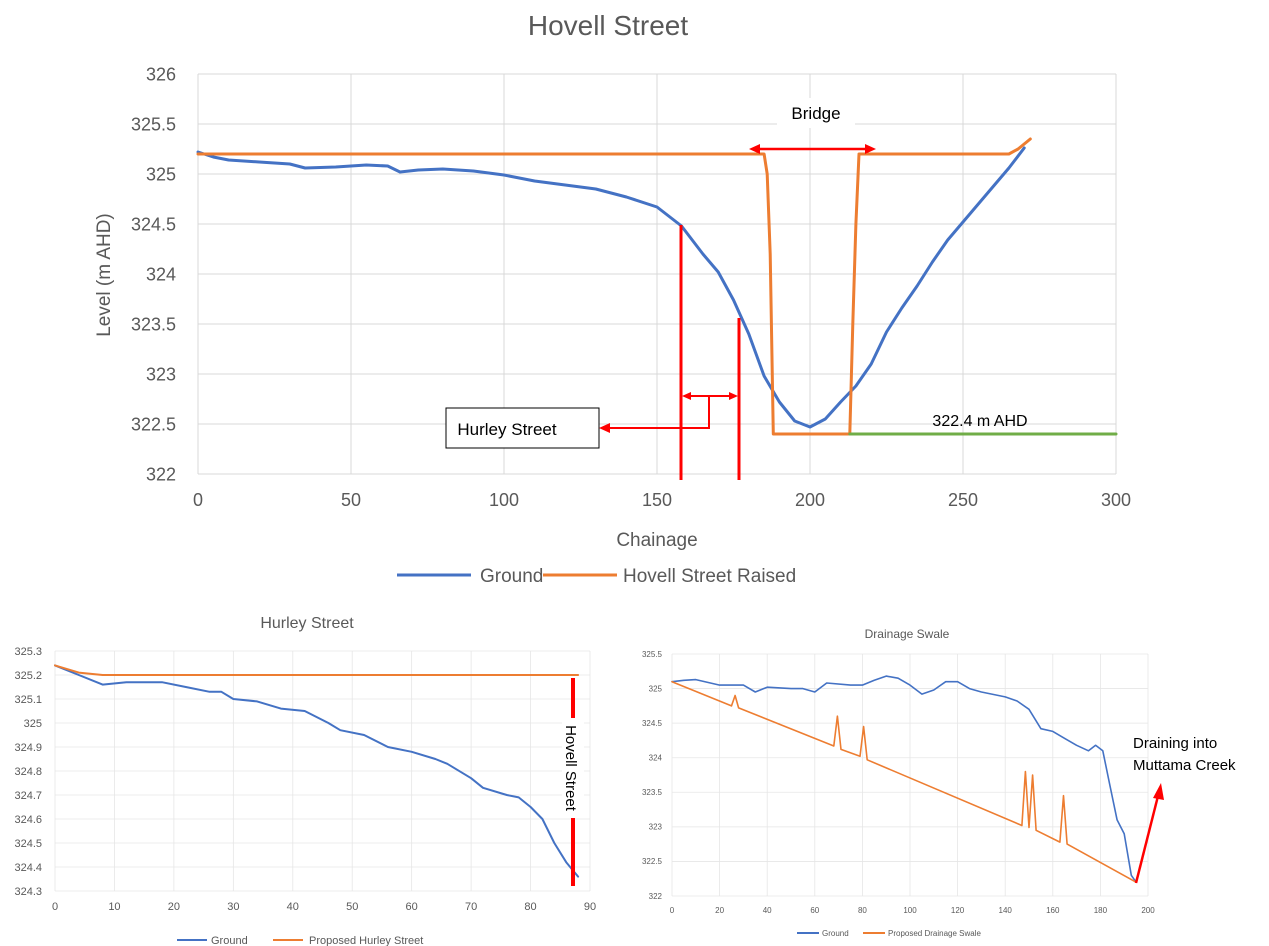 The height and width of the screenshot is (946, 1269). What do you see at coordinates (1053, 910) in the screenshot?
I see `swale-x-tick-8: 160` at bounding box center [1053, 910].